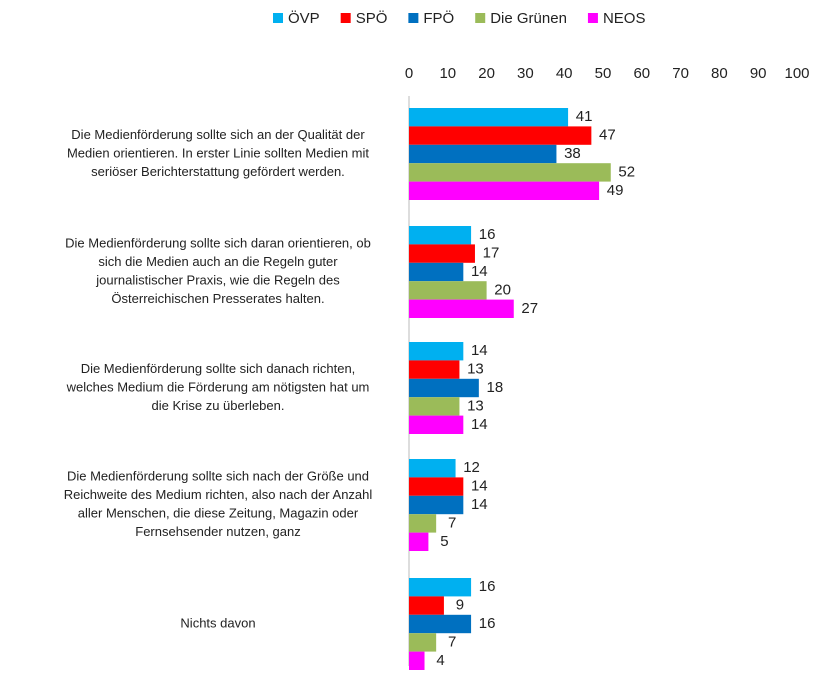 The height and width of the screenshot is (681, 827). I want to click on x-tick-label: 20, so click(486, 73).